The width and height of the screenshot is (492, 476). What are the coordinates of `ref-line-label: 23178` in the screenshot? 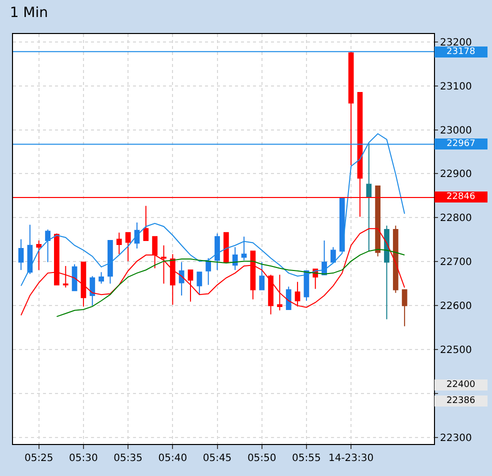 It's located at (461, 52).